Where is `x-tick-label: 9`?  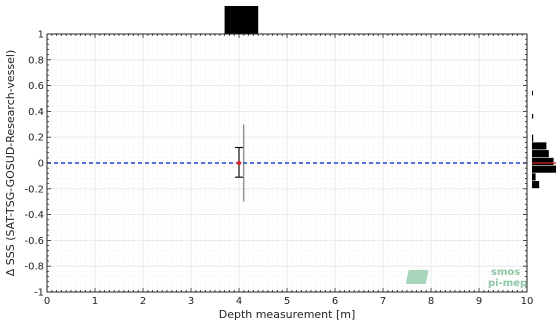 x-tick-label: 9 is located at coordinates (479, 301).